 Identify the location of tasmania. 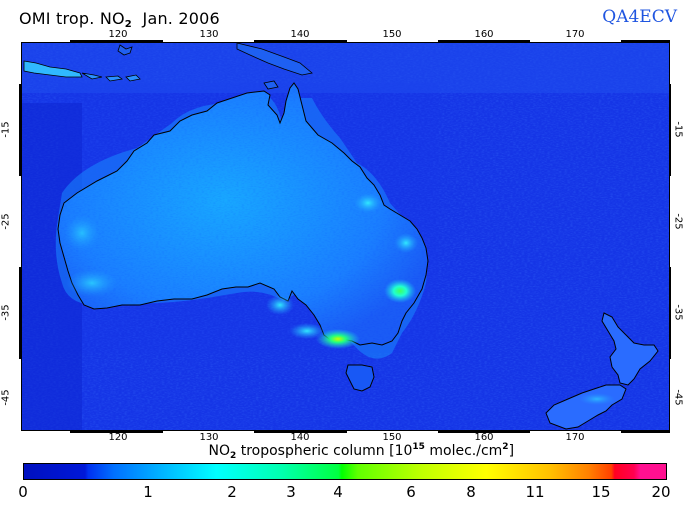
(360, 378).